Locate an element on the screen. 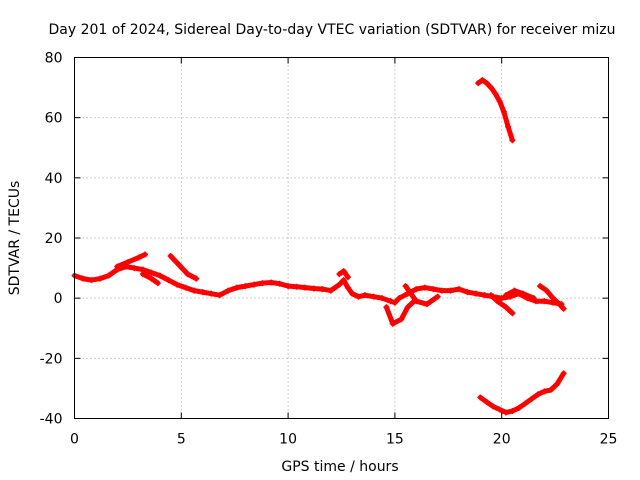 The image size is (640, 480). series-upper-arc is located at coordinates (495, 110).